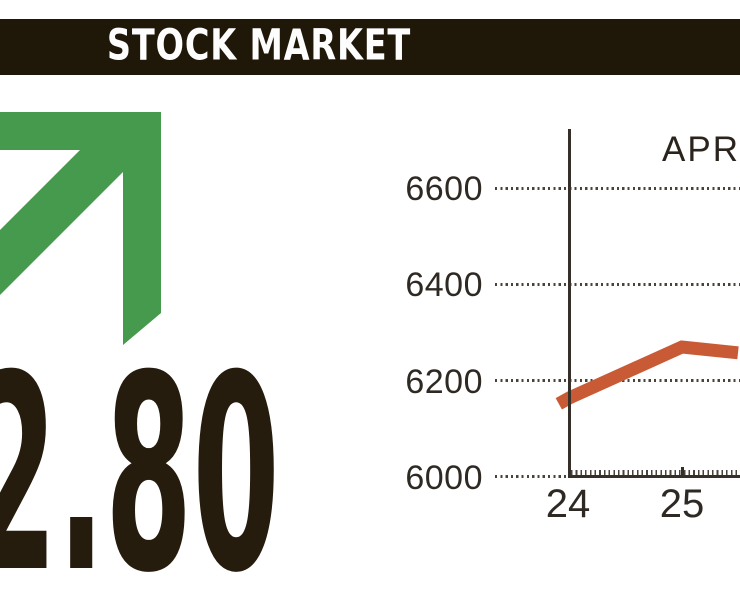 The image size is (740, 600). I want to click on y-tick-label: 6200, so click(444, 382).